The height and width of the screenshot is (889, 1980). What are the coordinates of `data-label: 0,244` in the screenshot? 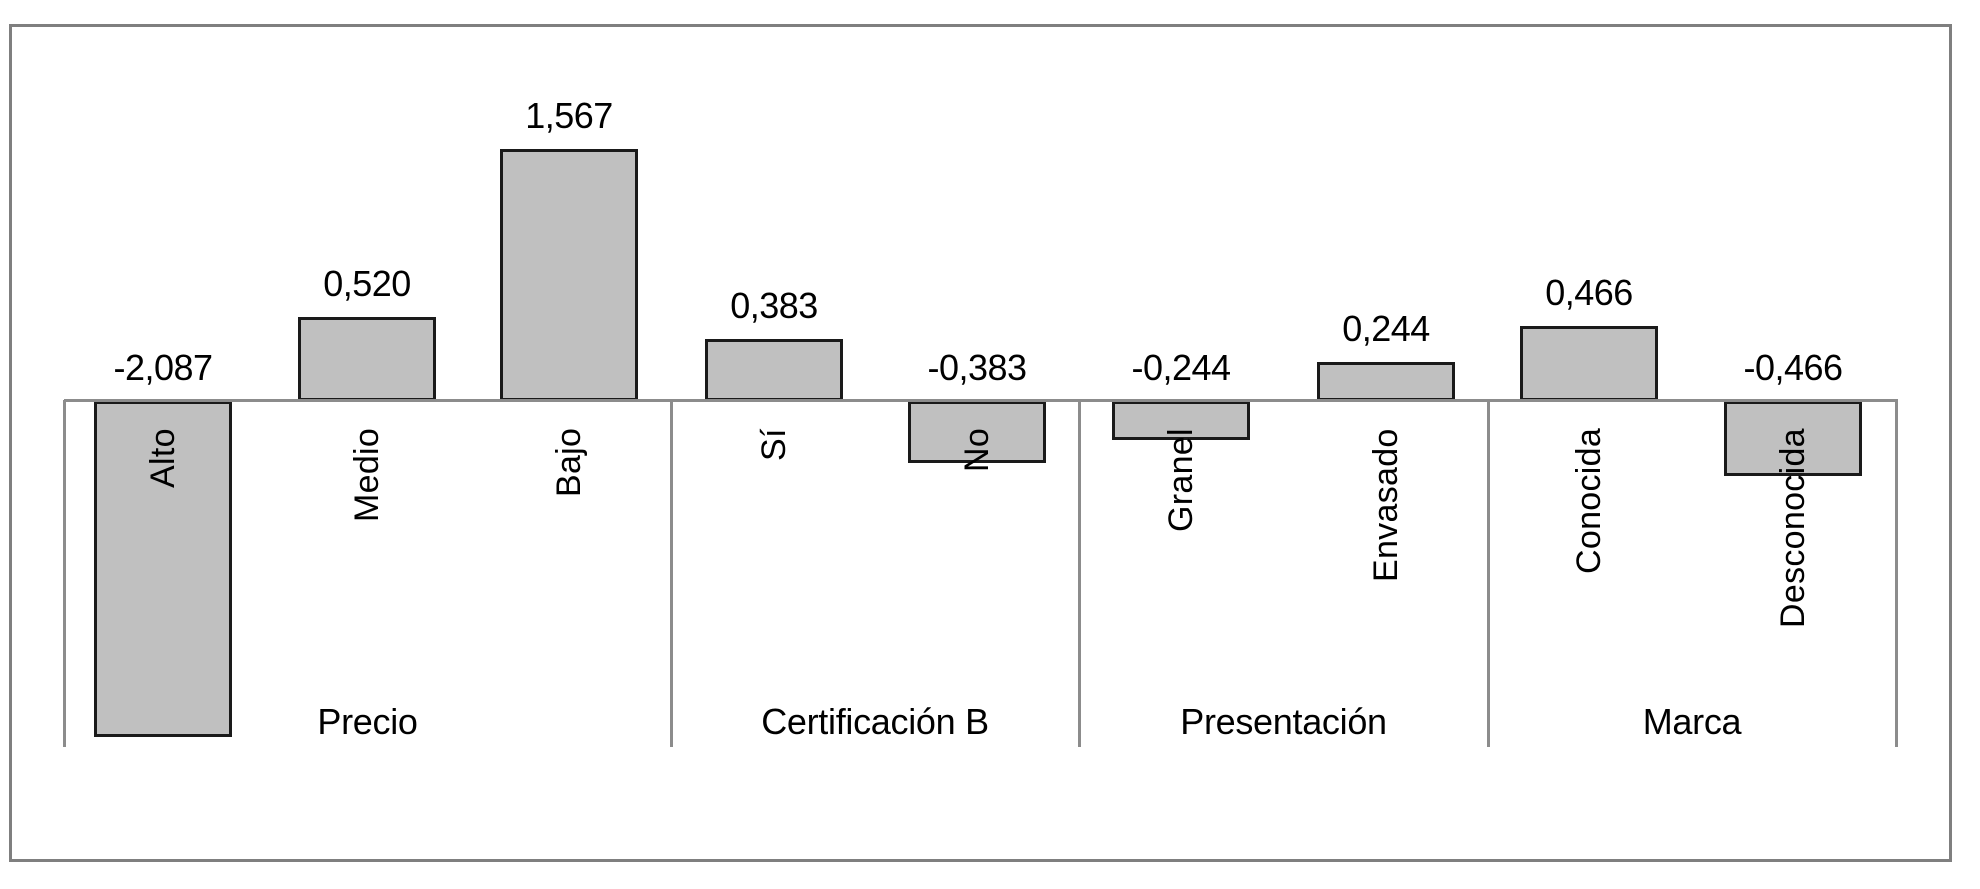 It's located at (1386, 328).